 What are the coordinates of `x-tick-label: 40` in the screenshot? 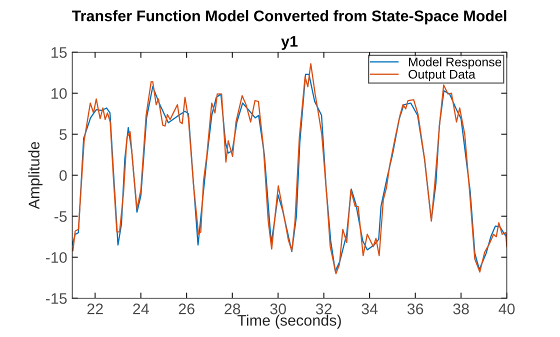 It's located at (506, 309).